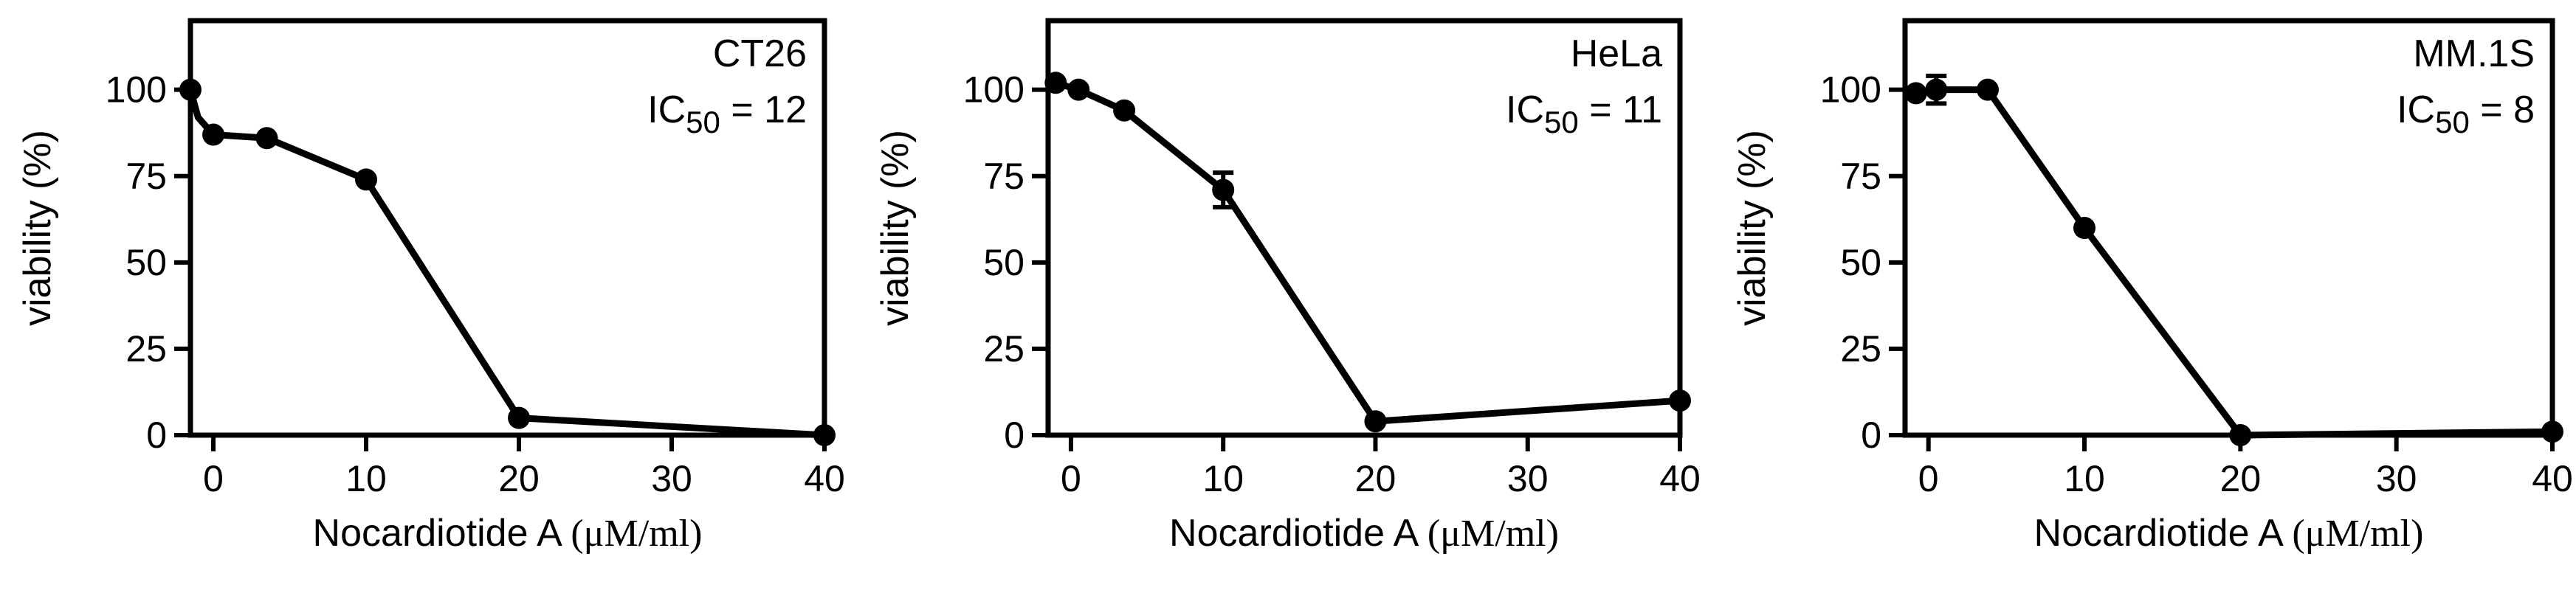  What do you see at coordinates (1621, 110) in the screenshot?
I see `ic50-suffix: = 11` at bounding box center [1621, 110].